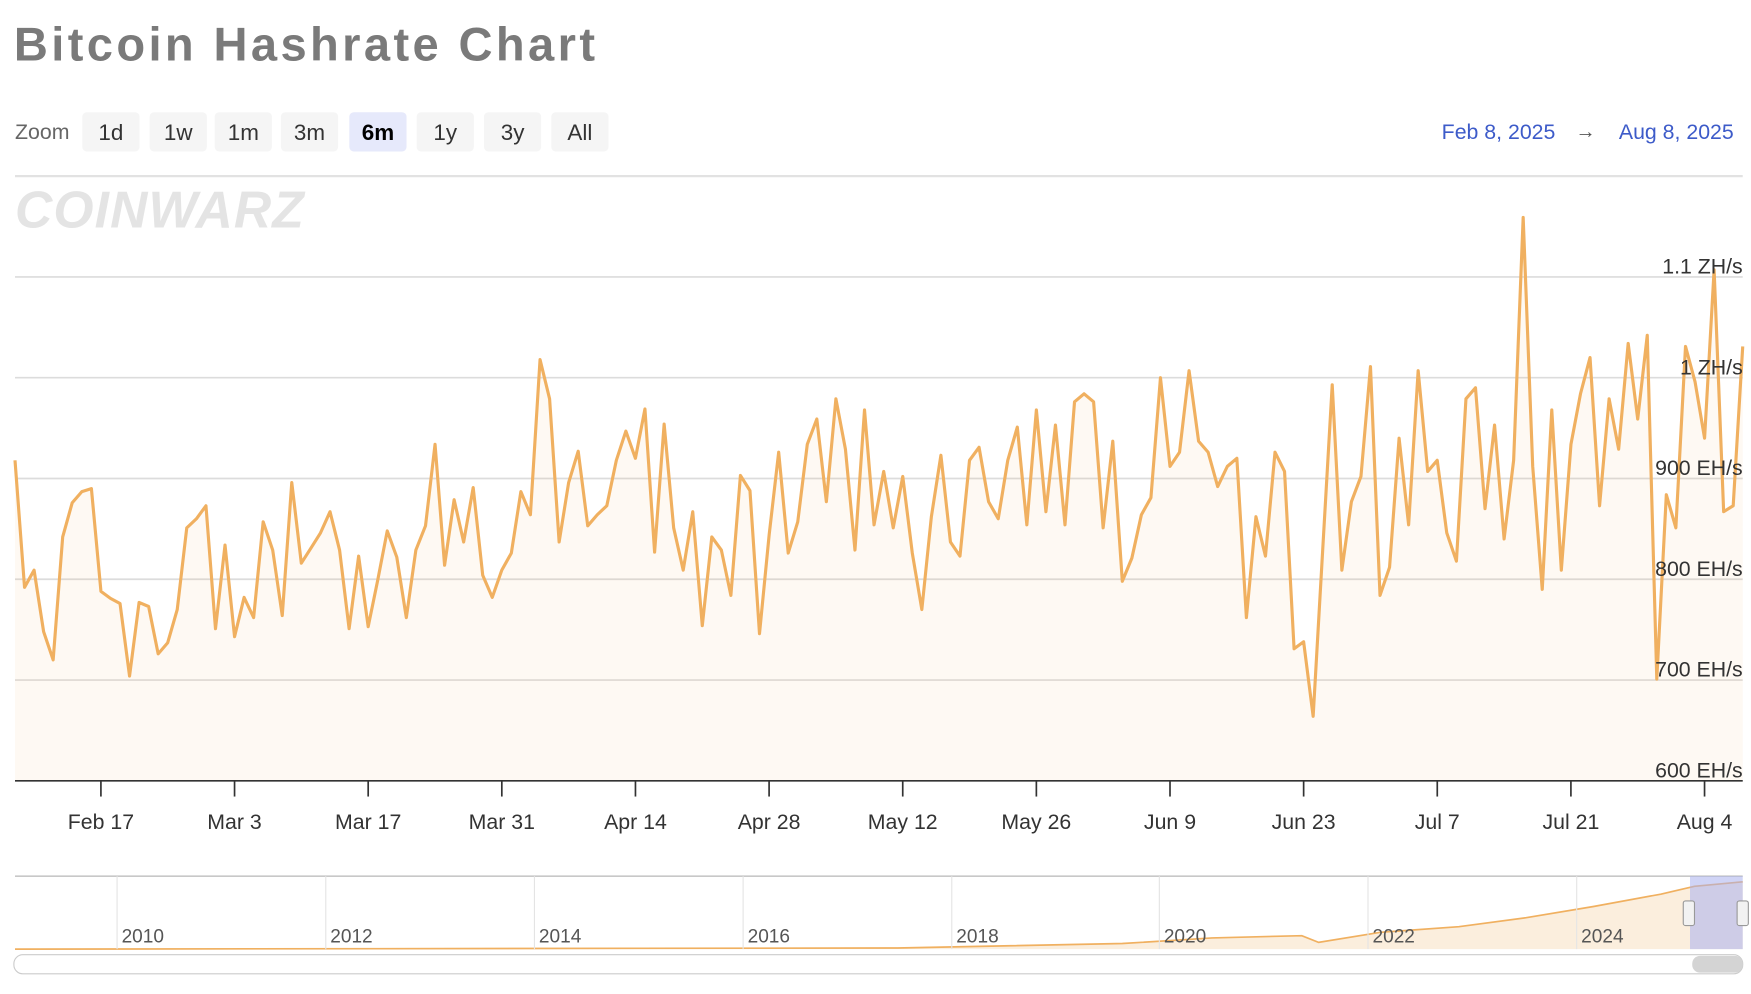  What do you see at coordinates (1702, 267) in the screenshot?
I see `y-tick-label: 1.1 ZH/s` at bounding box center [1702, 267].